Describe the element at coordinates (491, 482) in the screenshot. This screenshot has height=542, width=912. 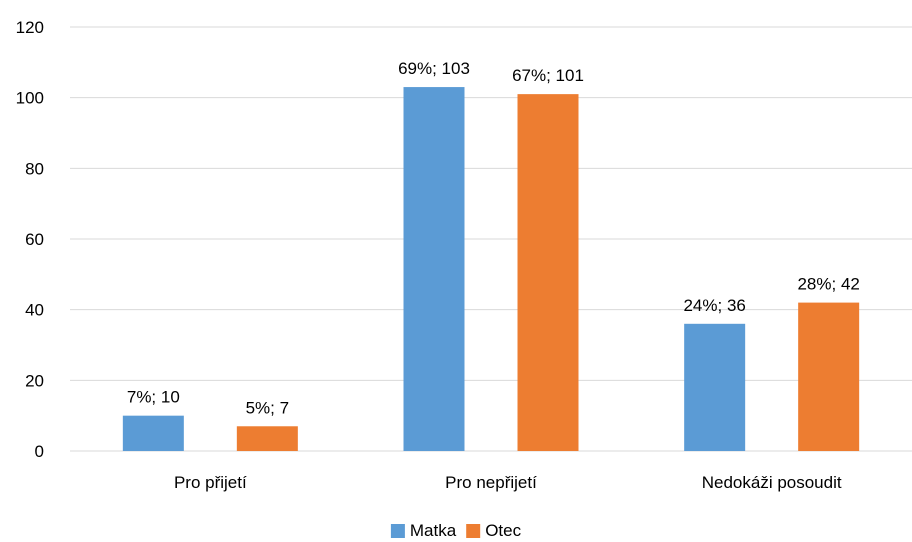
I see `x-category-label: Pro nepřijetí` at that location.